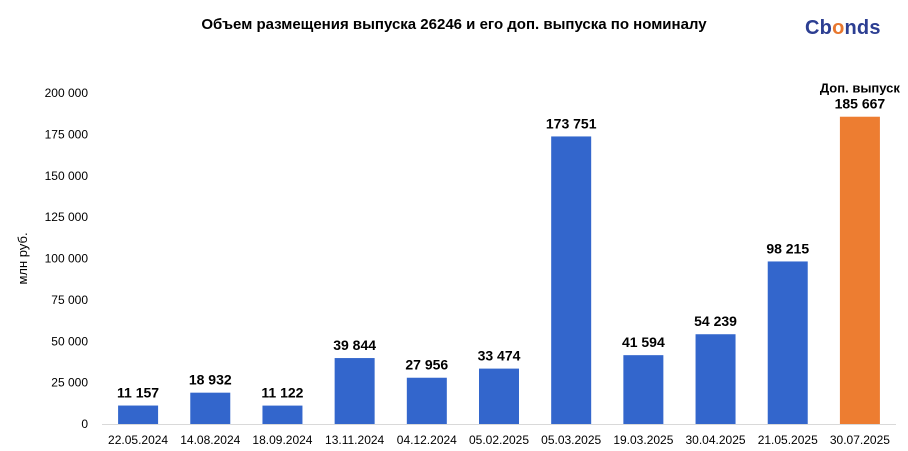 The height and width of the screenshot is (451, 908). I want to click on y-tick-label: 150 000, so click(67, 176).